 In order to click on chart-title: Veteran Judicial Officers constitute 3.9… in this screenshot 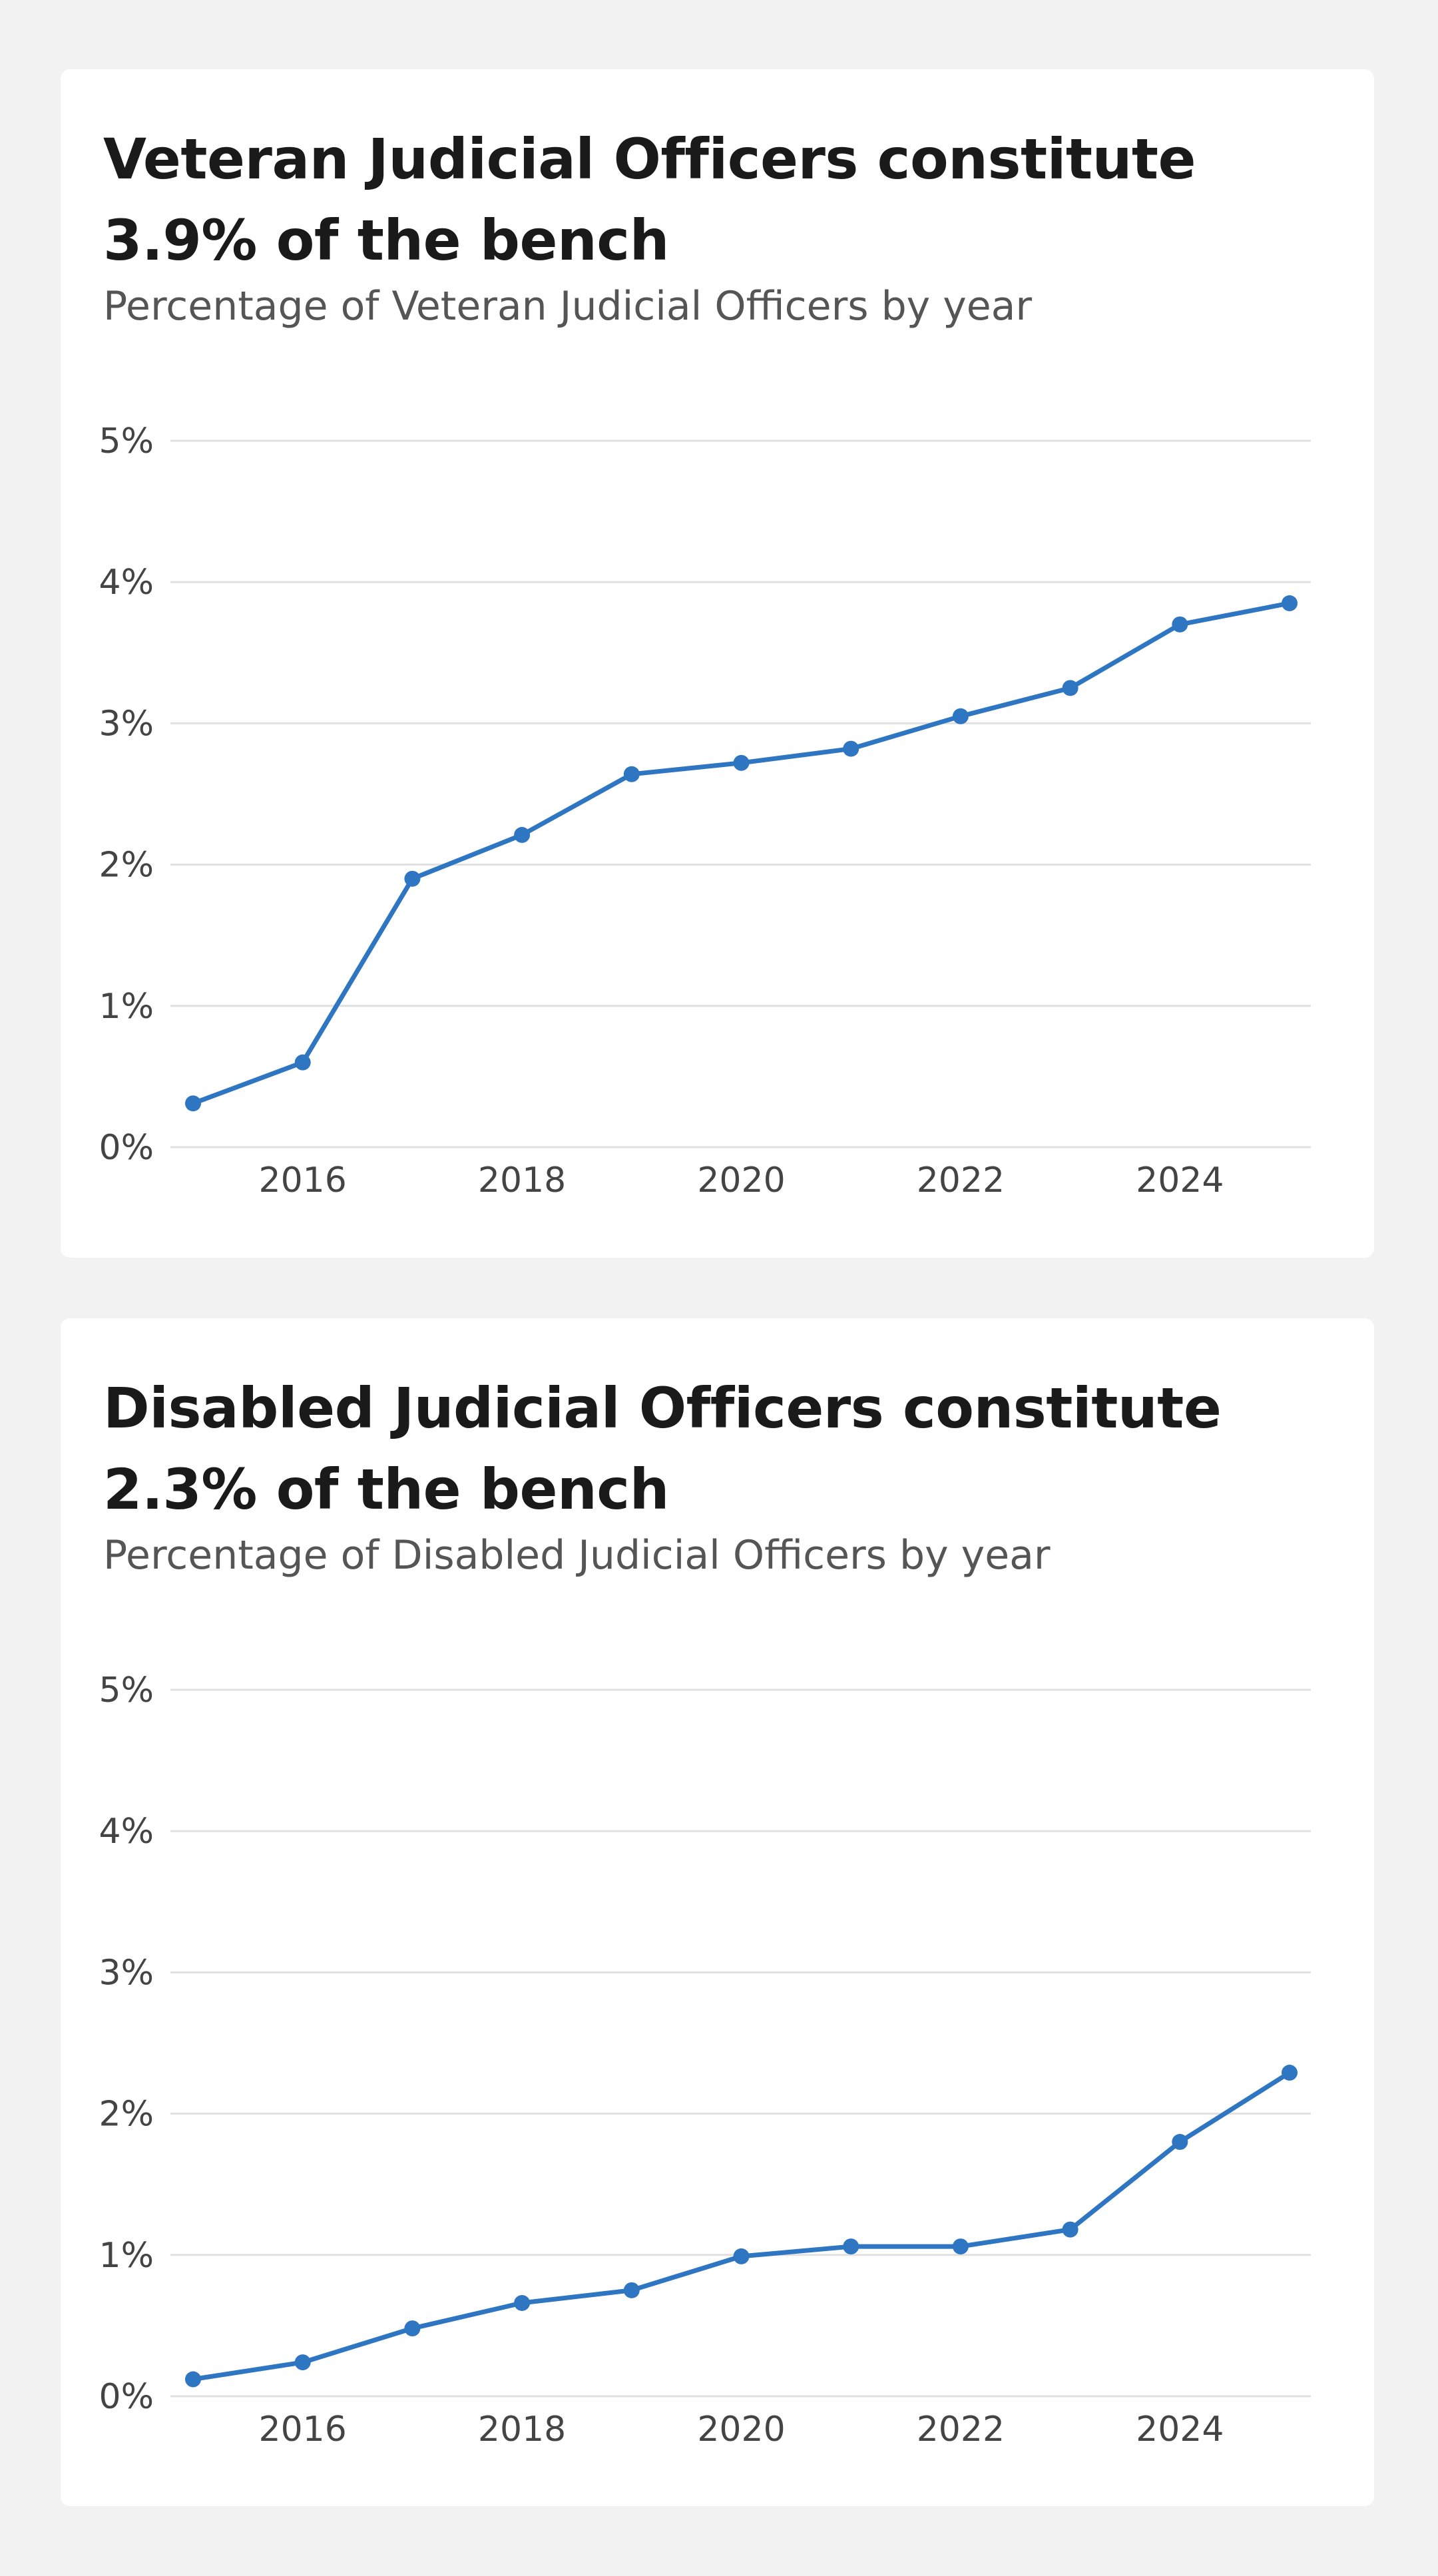, I will do `click(650, 200)`.